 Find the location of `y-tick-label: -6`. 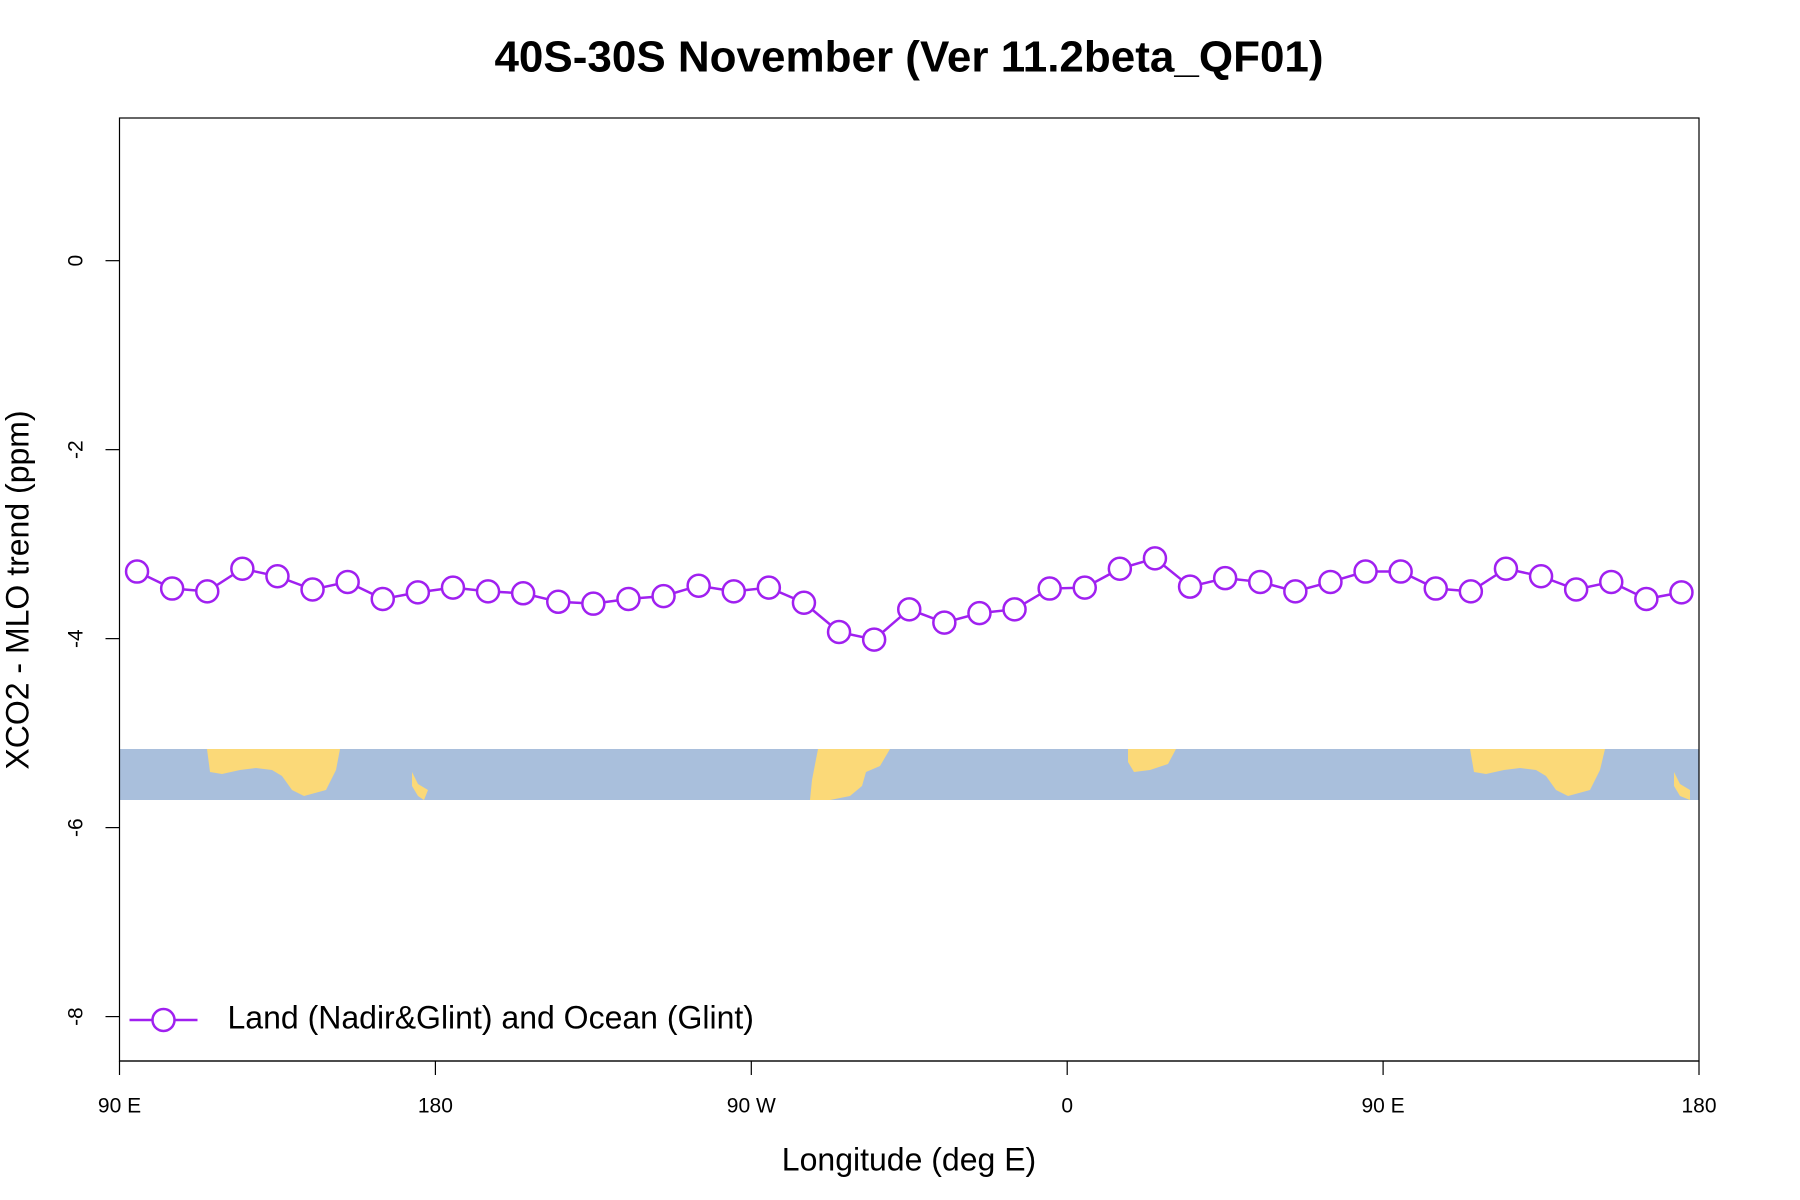

y-tick-label: -6 is located at coordinates (76, 827).